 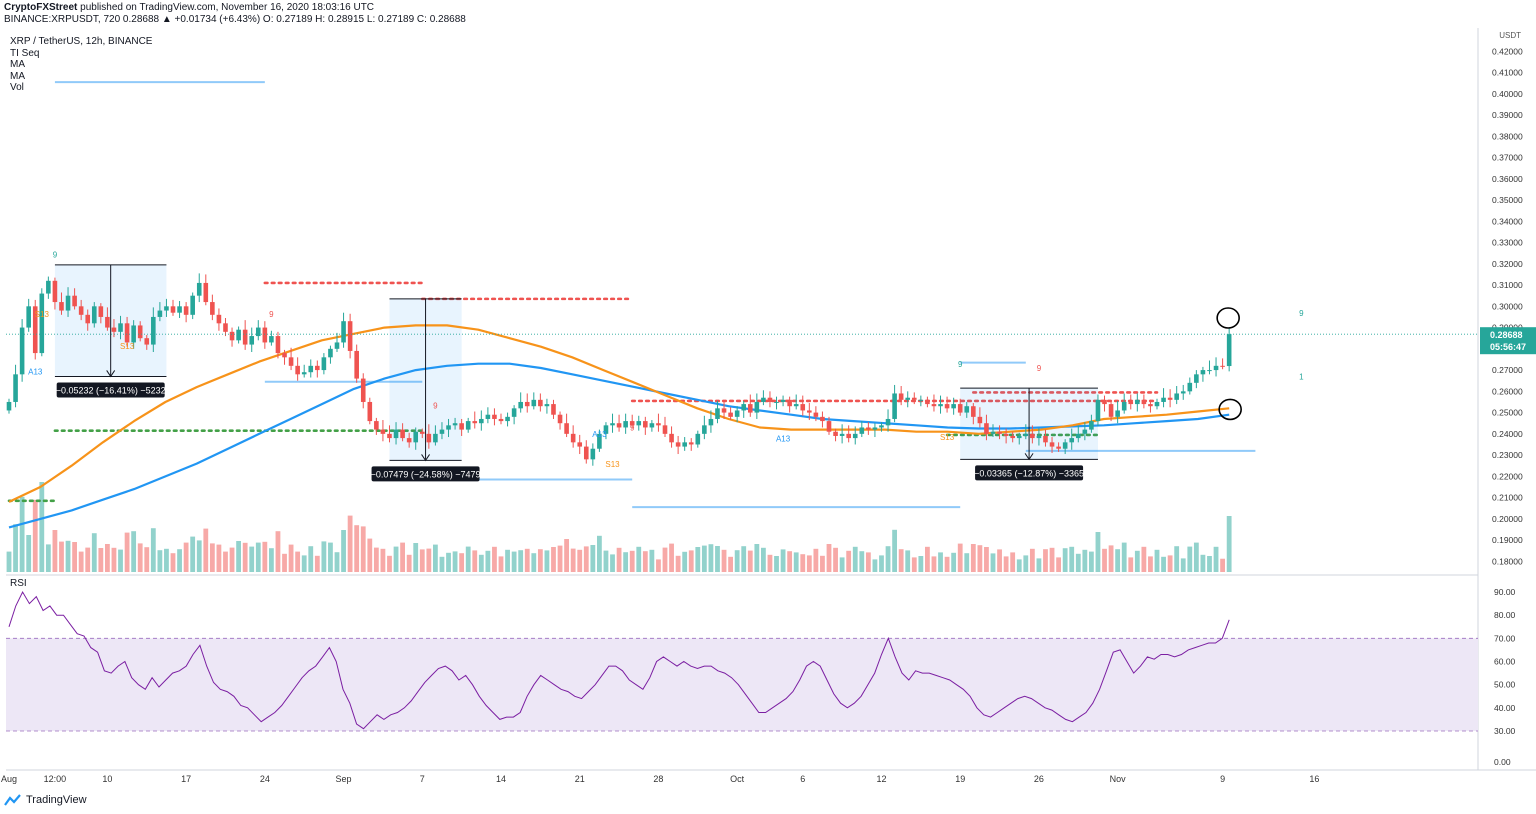 What do you see at coordinates (17, 87) in the screenshot?
I see `legend-indicator-volume: Vol` at bounding box center [17, 87].